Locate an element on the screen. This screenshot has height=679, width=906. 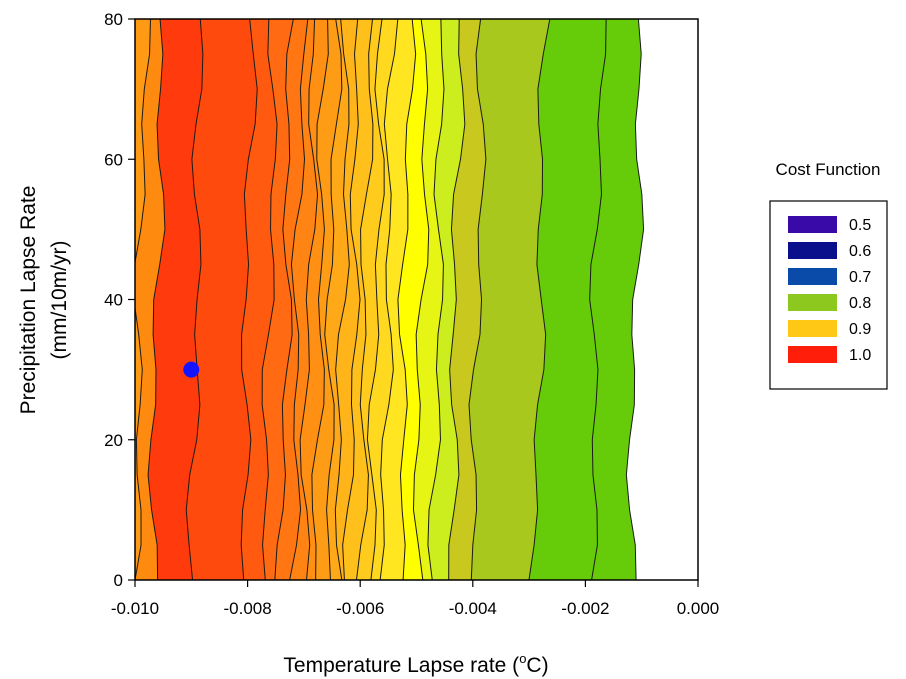
x-tick-label: -0.010 is located at coordinates (135, 608).